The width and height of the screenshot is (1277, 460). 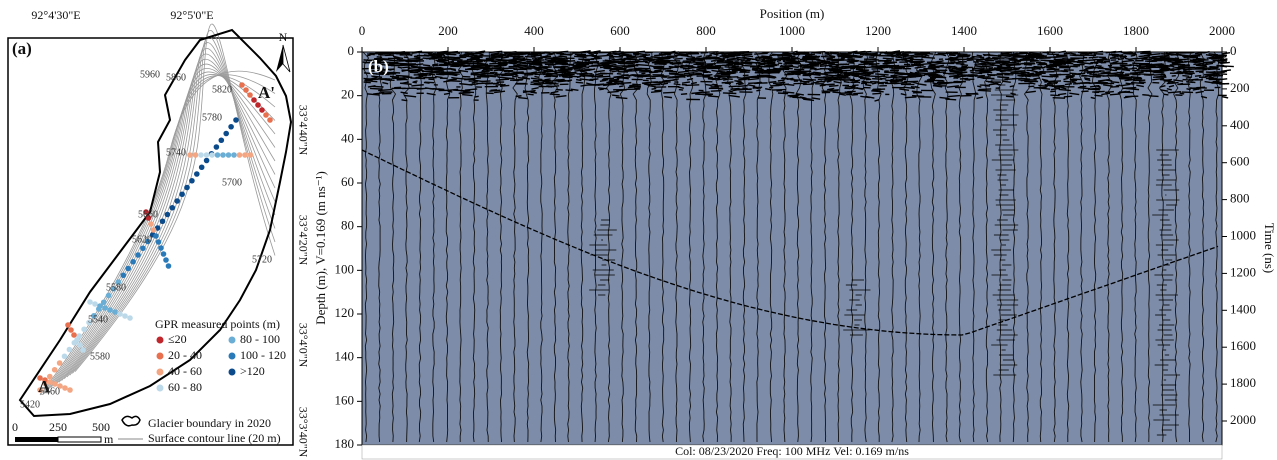 What do you see at coordinates (303, 130) in the screenshot?
I see `lat-label: 33°4'40"N` at bounding box center [303, 130].